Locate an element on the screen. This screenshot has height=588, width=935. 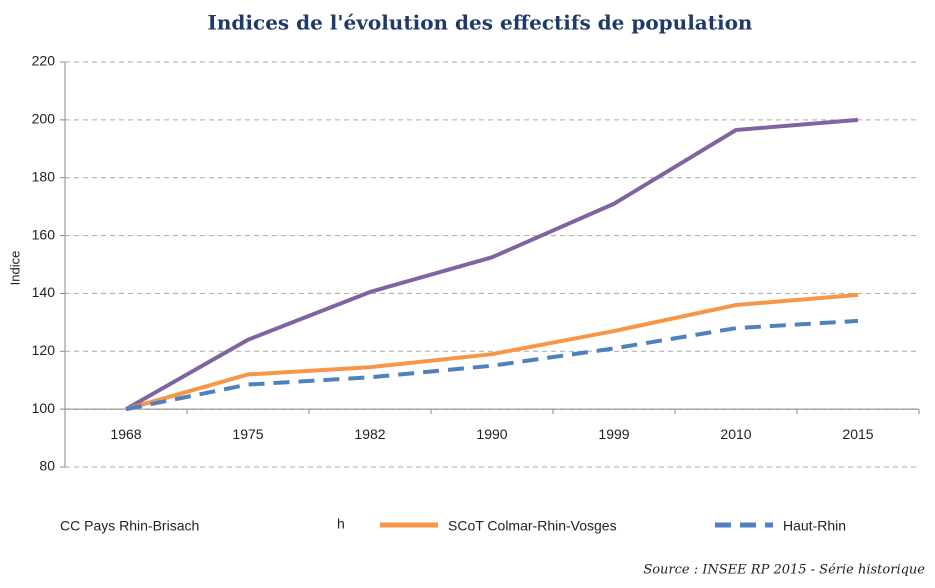
y-tick-label: 120 is located at coordinates (44, 350).